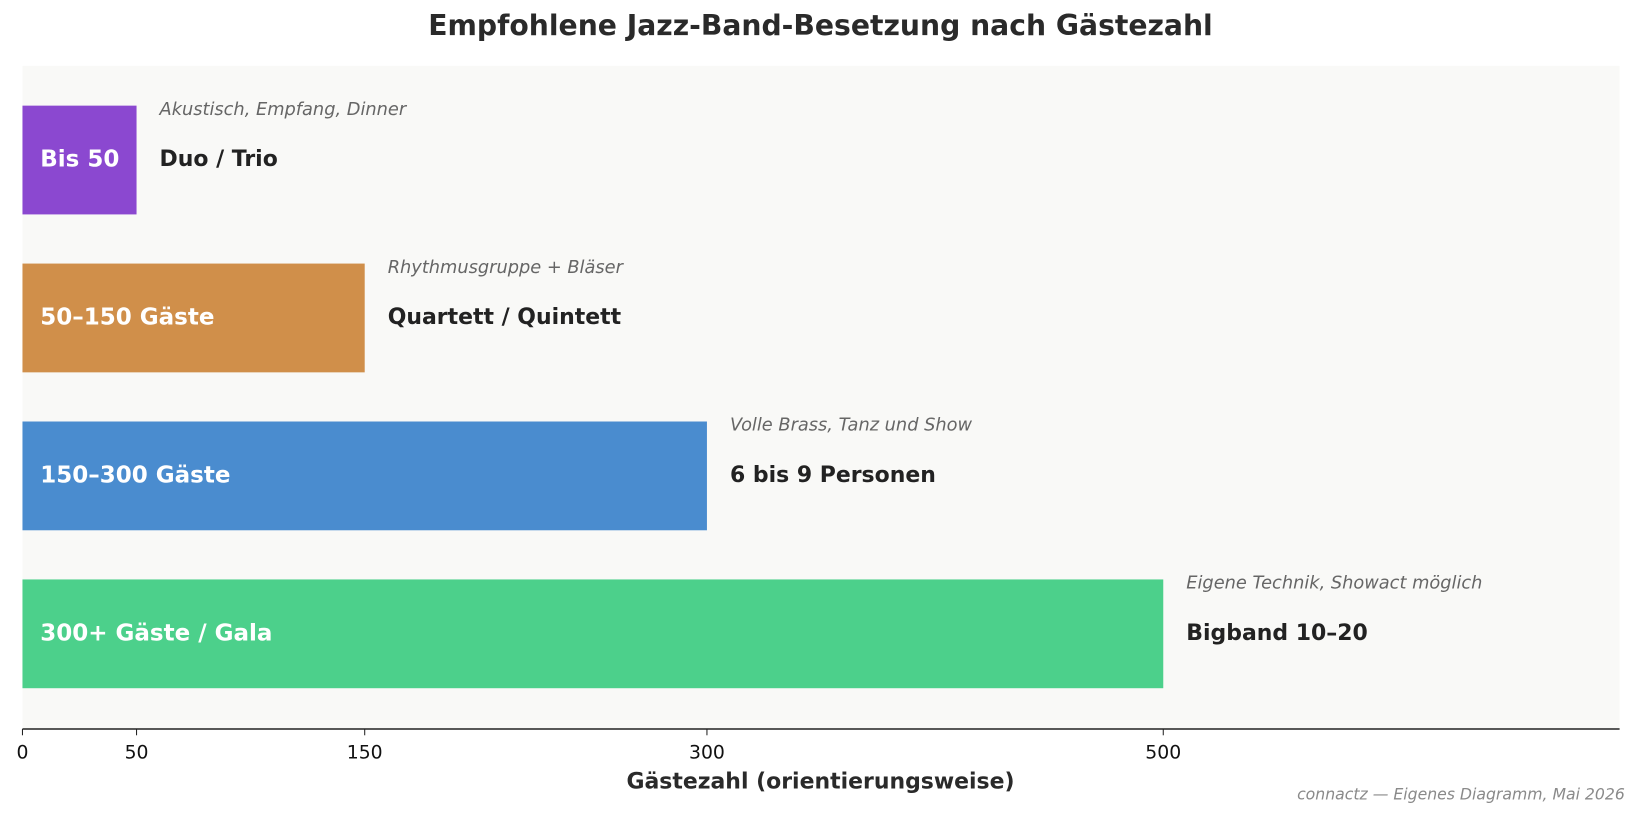 This screenshot has height=820, width=1641. I want to click on x-tick-label: 300, so click(707, 753).